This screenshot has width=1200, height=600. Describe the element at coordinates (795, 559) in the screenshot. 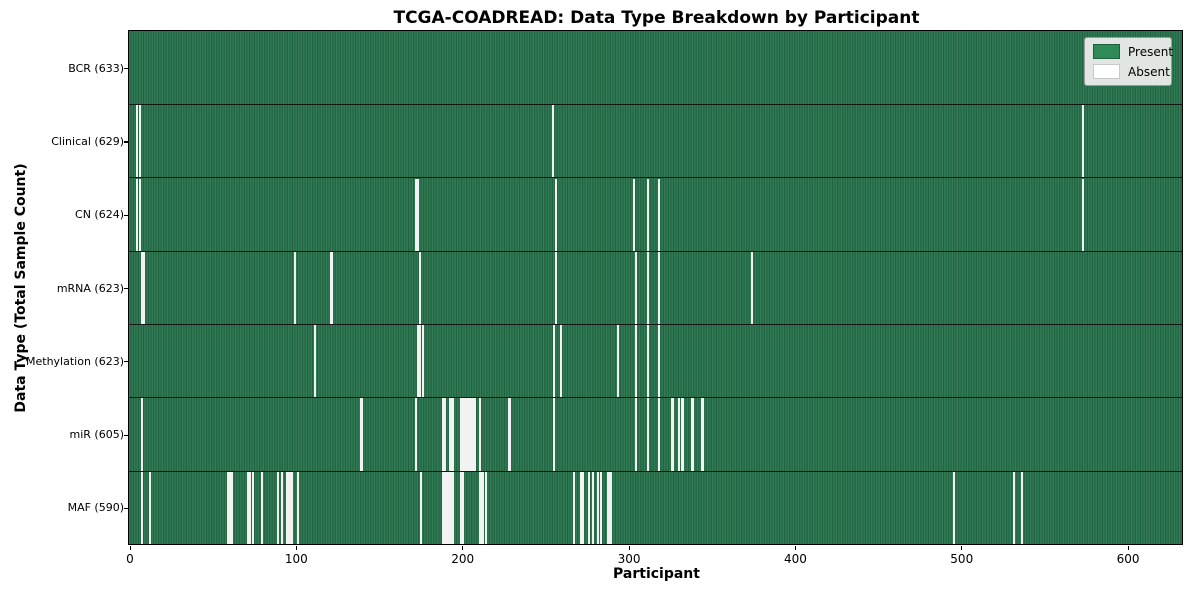

I see `x-tick-label: 400` at that location.